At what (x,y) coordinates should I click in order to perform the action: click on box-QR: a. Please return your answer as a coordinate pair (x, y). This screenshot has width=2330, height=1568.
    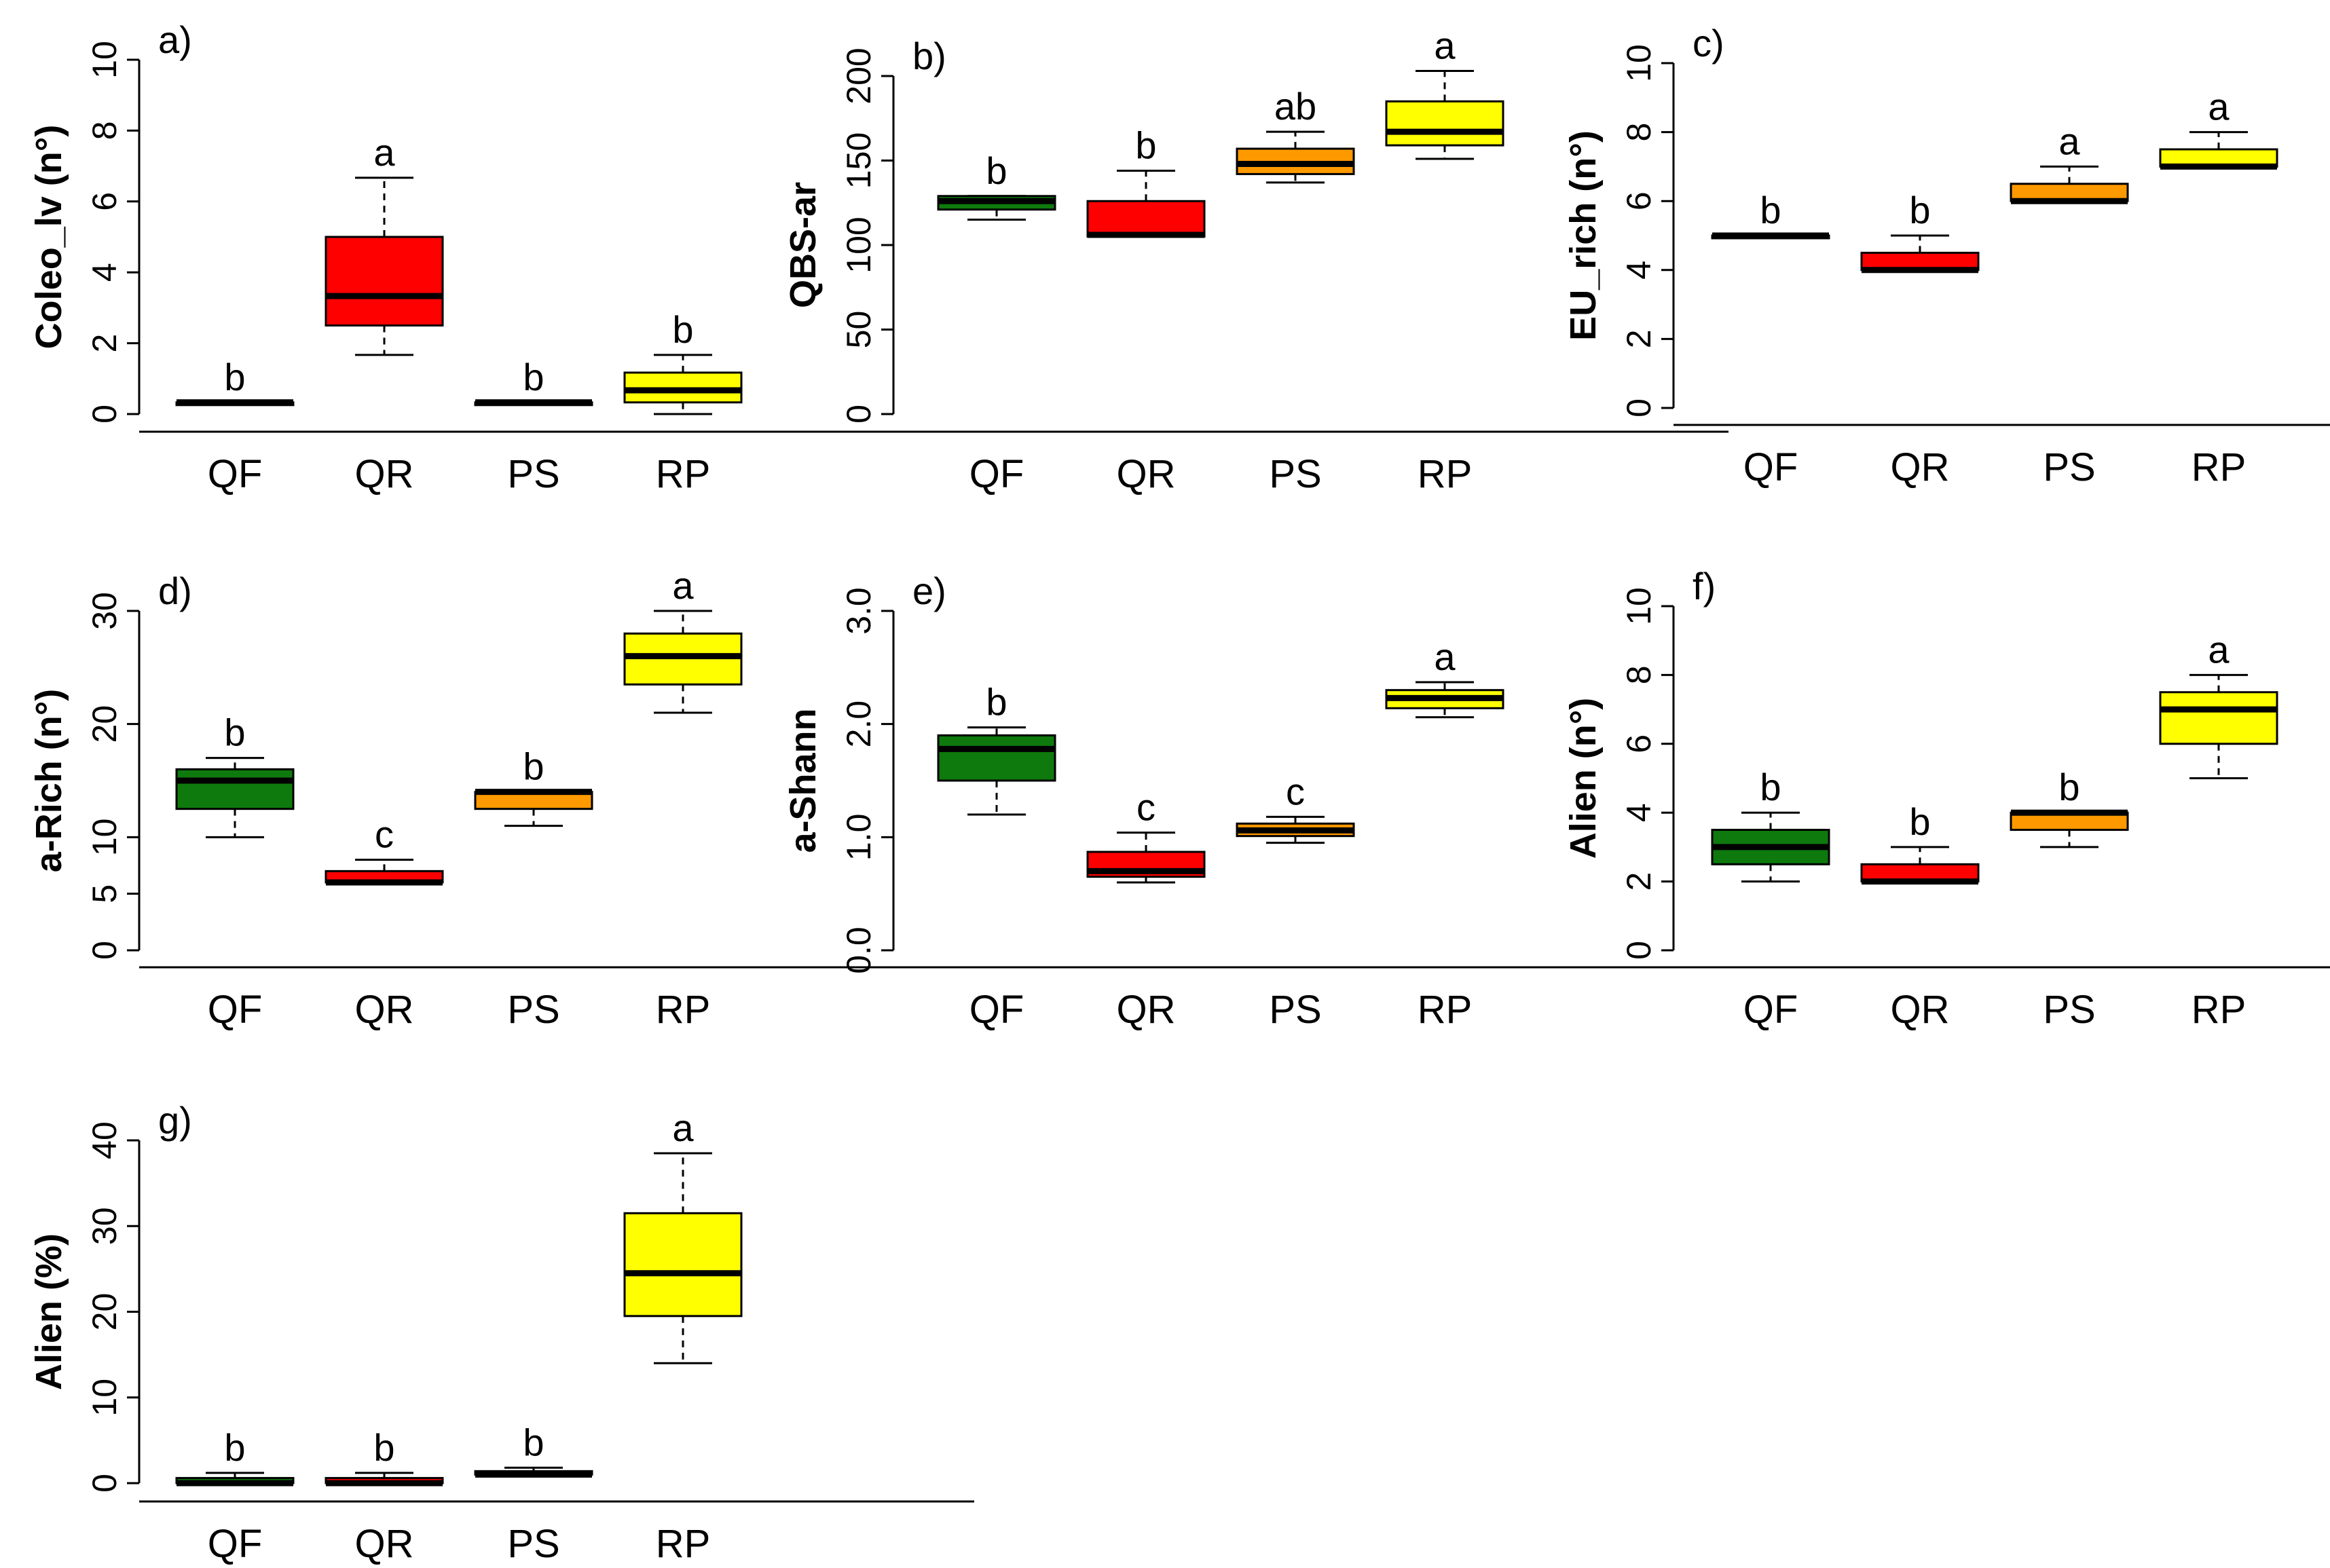
    Looking at the image, I should click on (385, 244).